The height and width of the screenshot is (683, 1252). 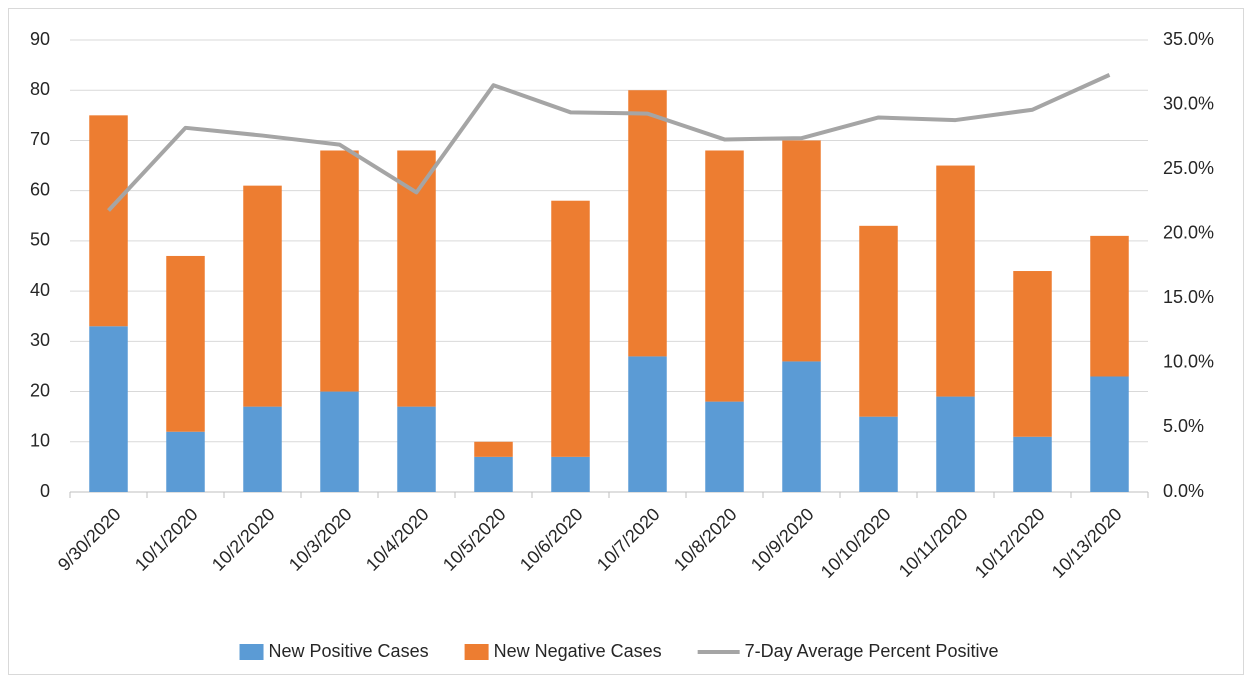 I want to click on y2-tick-label: 30.0%, so click(x=1188, y=103).